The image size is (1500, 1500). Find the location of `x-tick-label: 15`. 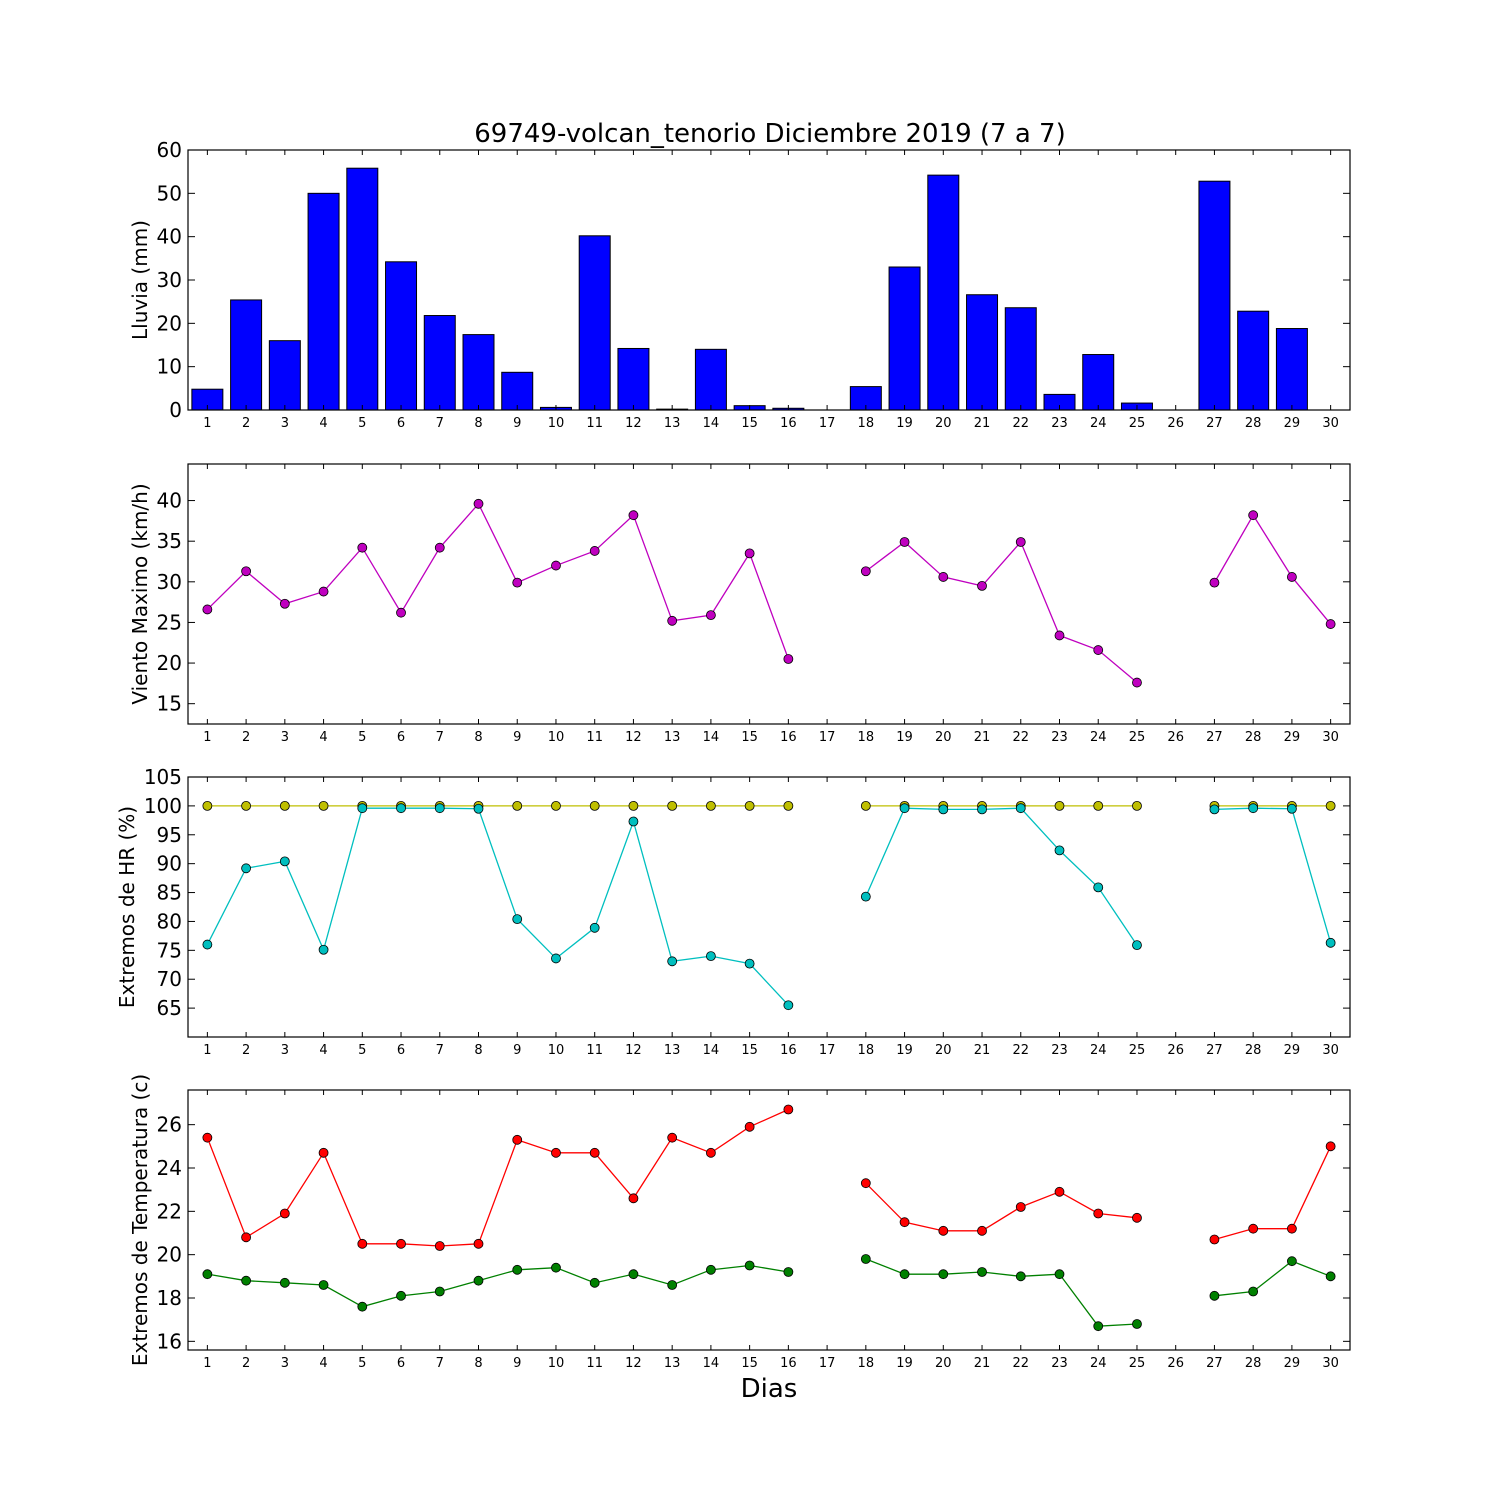

x-tick-label: 15 is located at coordinates (749, 1363).